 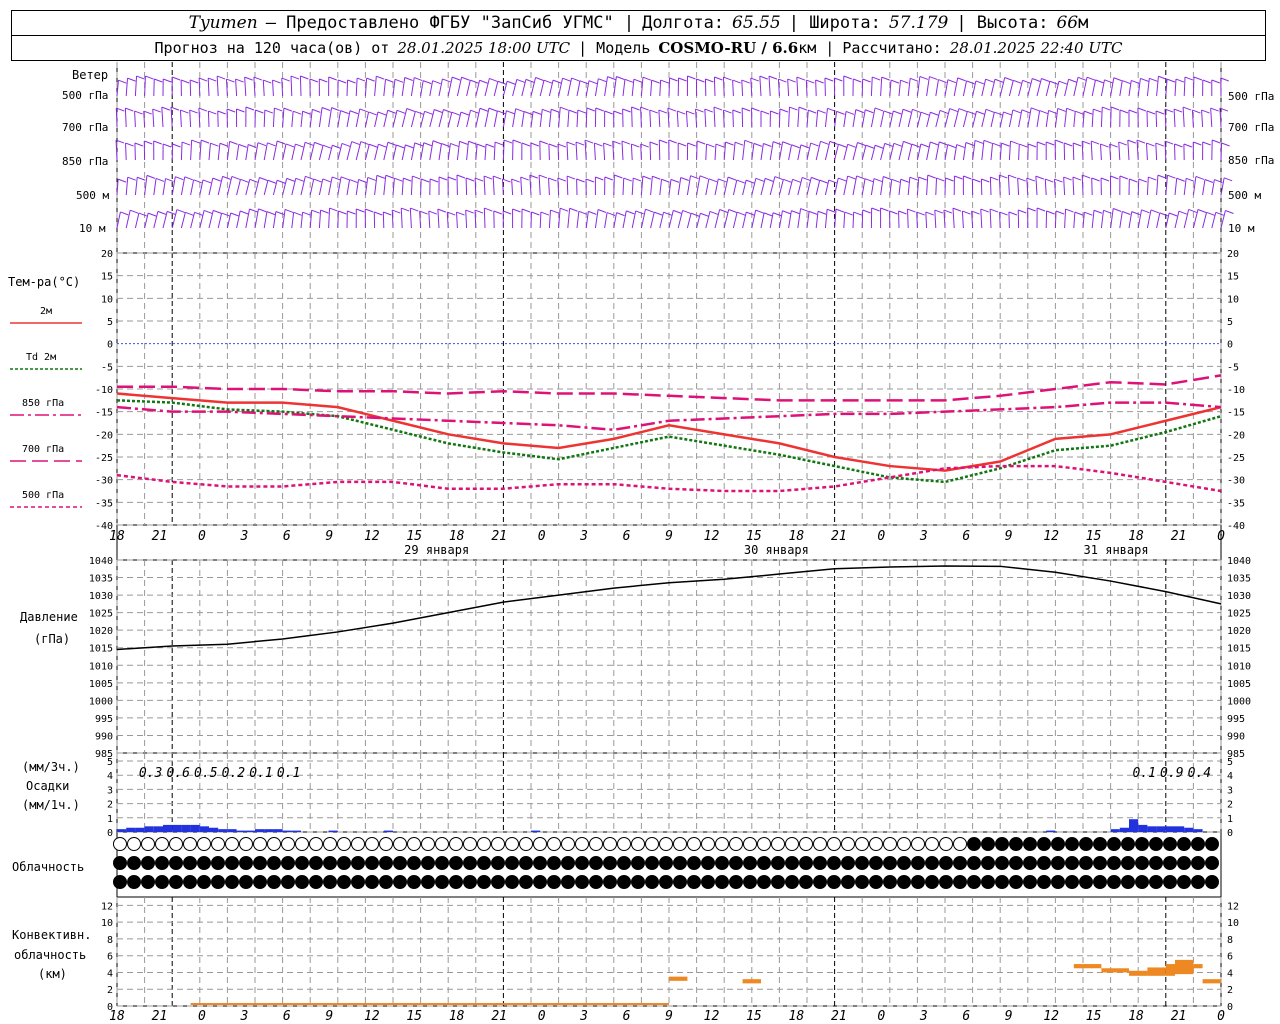 I want to click on hour-tick-label-bottom: 21, so click(x=839, y=1016).